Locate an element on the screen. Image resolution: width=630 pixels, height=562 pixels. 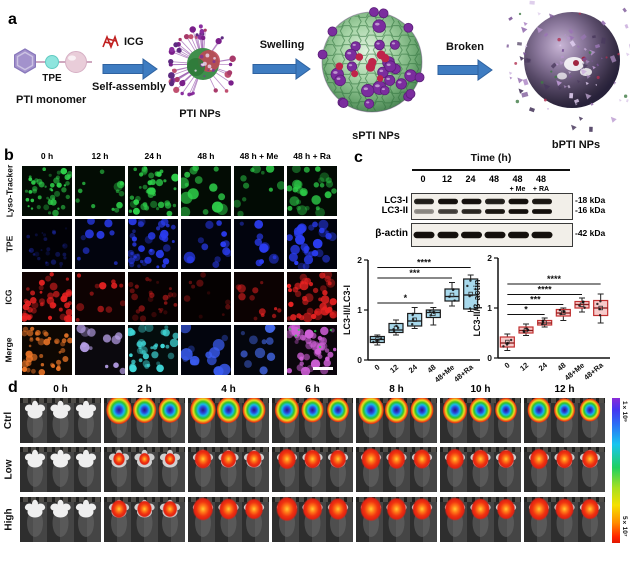
pti-nps-graphic is located at coordinates (202, 60).